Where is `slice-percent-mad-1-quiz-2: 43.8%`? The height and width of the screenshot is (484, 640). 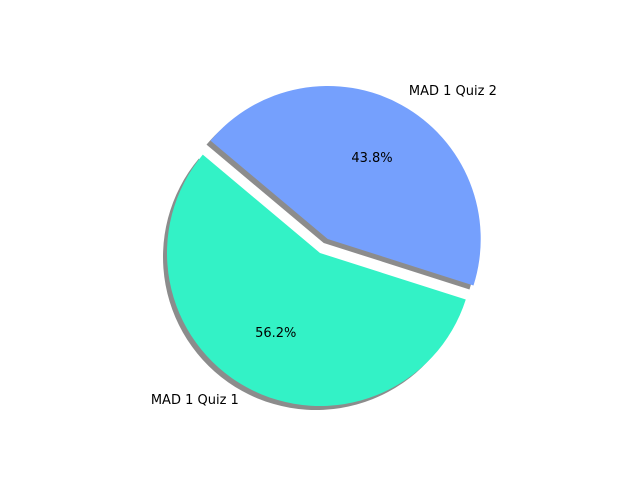
slice-percent-mad-1-quiz-2: 43.8% is located at coordinates (371, 158).